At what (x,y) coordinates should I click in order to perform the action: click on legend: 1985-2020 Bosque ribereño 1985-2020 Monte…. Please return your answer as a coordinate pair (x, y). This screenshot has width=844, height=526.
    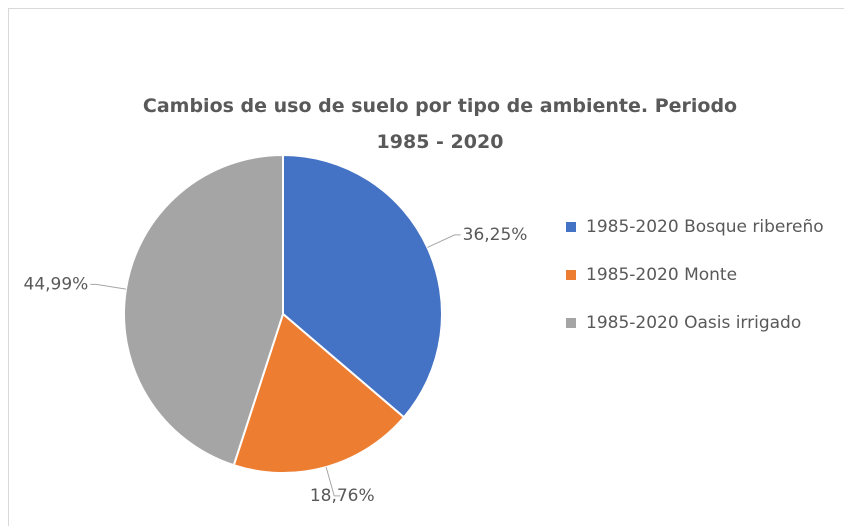
    Looking at the image, I should click on (701, 284).